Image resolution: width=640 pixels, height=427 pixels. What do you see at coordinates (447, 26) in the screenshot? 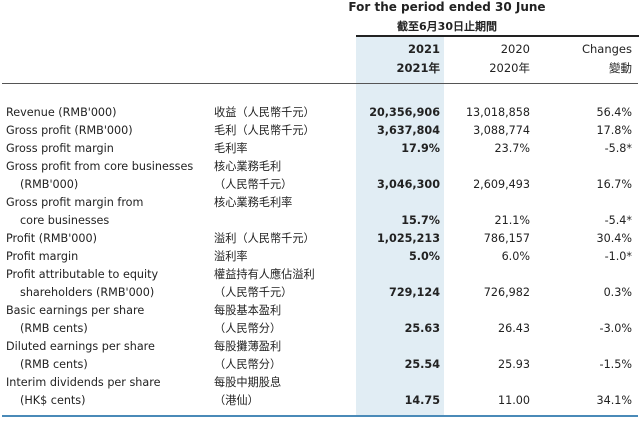
I see `period-title-zh: 截至6月30日止期間` at bounding box center [447, 26].